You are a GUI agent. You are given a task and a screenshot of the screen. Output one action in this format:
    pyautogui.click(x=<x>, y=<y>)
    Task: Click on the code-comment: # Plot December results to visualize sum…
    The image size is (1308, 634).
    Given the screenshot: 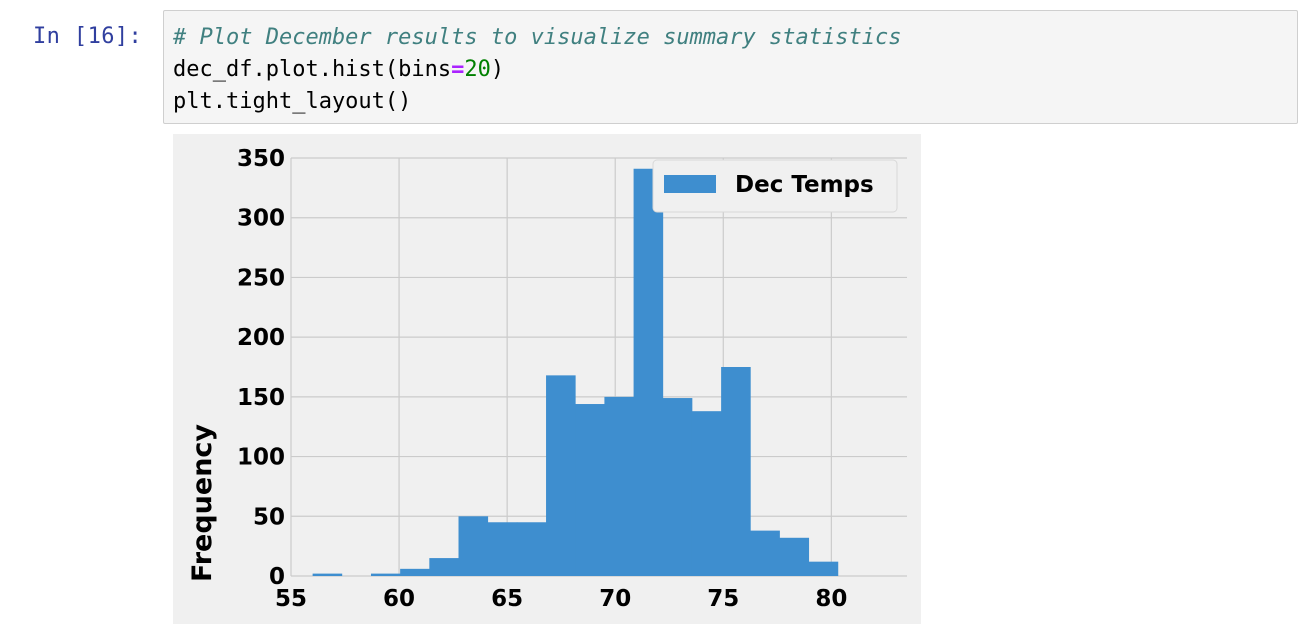 What is the action you would take?
    pyautogui.click(x=537, y=37)
    